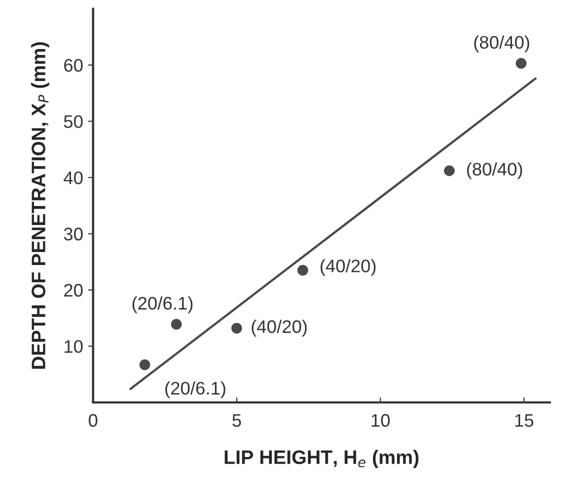 Image resolution: width=571 pixels, height=489 pixels. I want to click on y-tick-label: 30, so click(73, 234).